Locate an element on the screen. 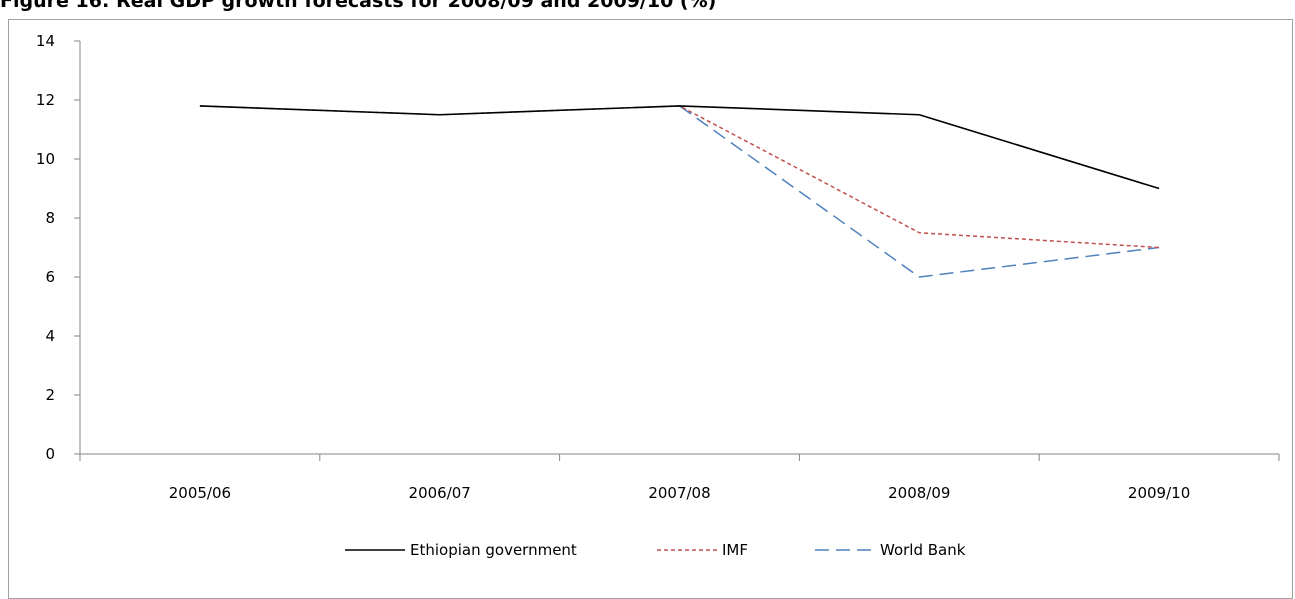 The image size is (1295, 599). legend-label: IMF is located at coordinates (735, 550).